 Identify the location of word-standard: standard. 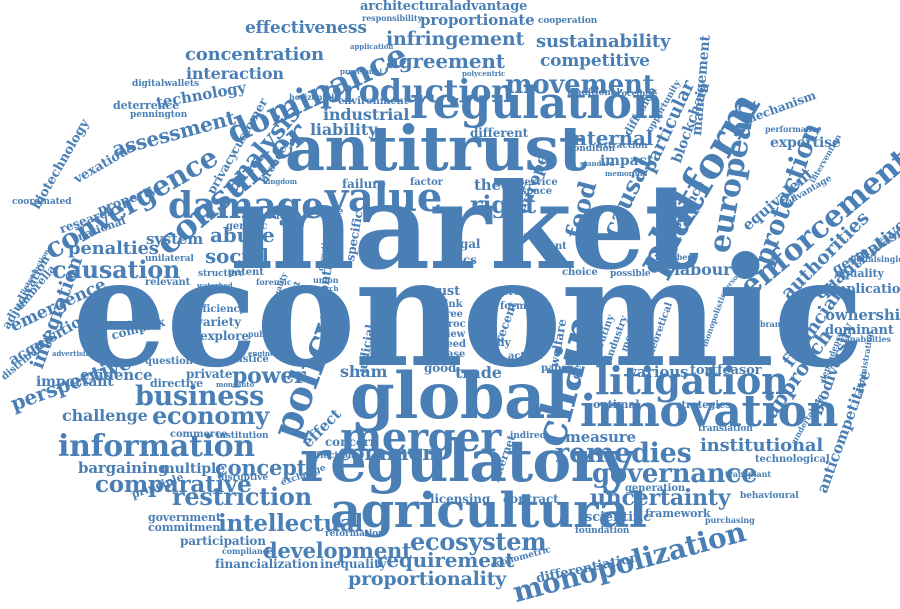
(597, 163).